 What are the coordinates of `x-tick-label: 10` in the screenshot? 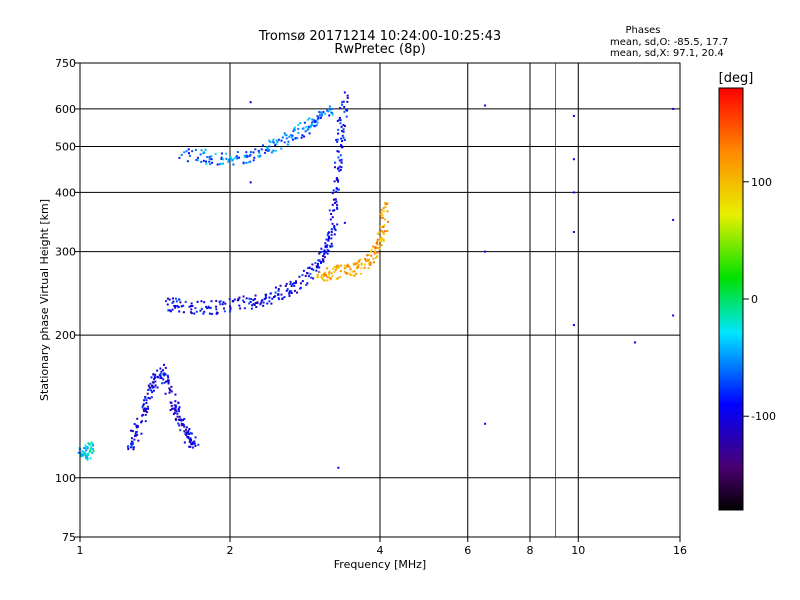 It's located at (578, 550).